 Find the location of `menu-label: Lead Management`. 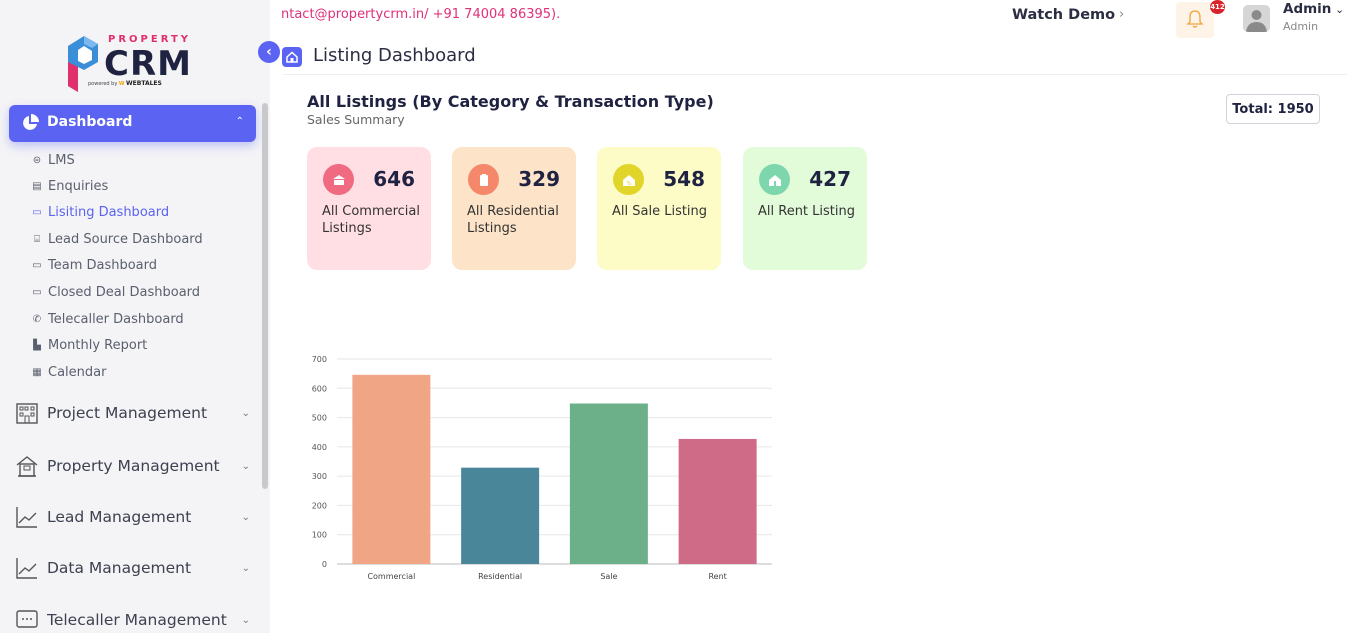

menu-label: Lead Management is located at coordinates (119, 517).